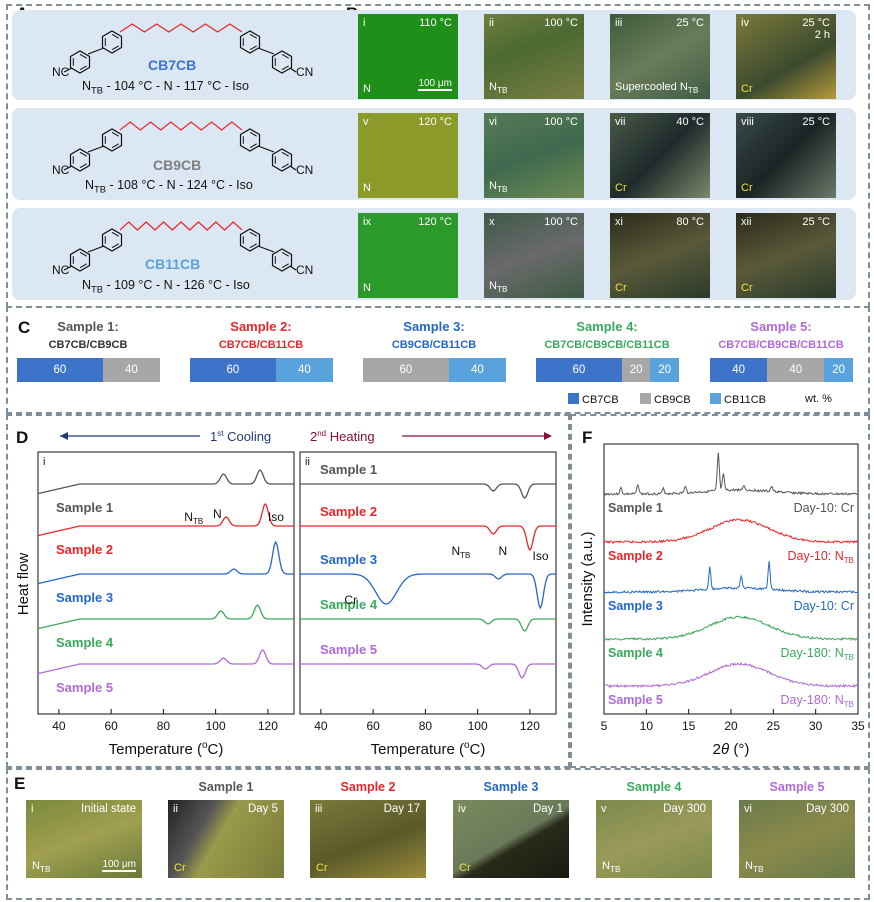  I want to click on series-label: Sample 3, so click(84, 597).